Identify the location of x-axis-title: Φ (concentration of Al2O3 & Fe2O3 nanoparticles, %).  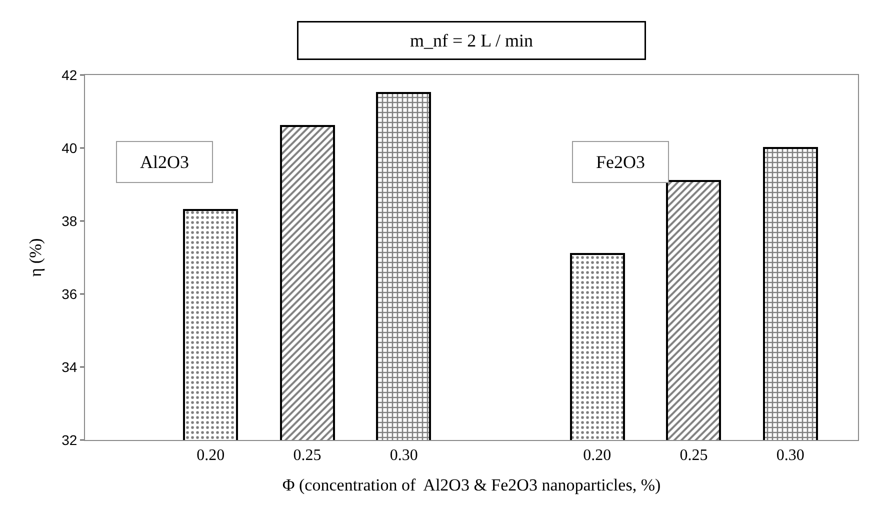
(471, 485).